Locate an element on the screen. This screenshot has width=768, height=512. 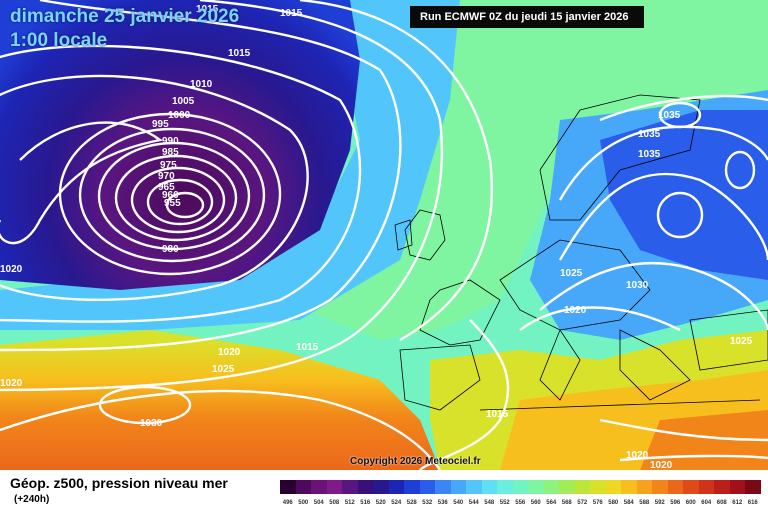
field-blue-scandinavia is located at coordinates (684, 195).